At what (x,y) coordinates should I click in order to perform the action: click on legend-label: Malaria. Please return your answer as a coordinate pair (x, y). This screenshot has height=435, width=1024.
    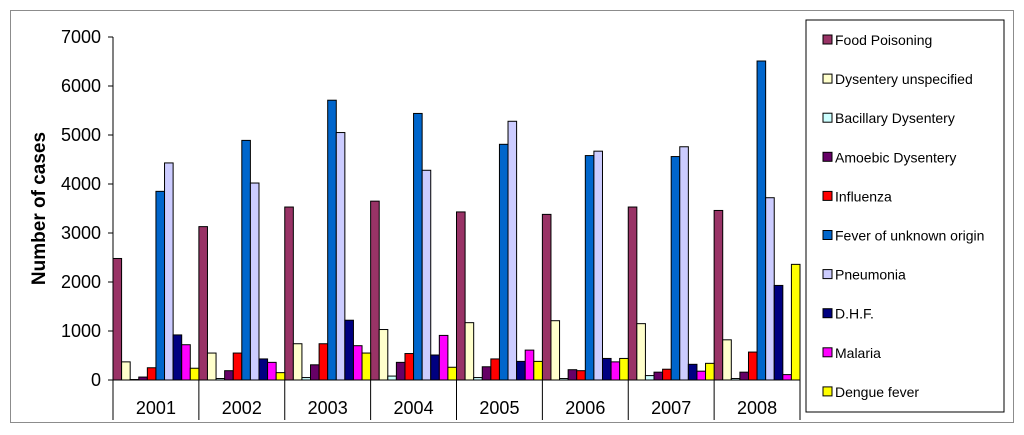
    Looking at the image, I should click on (858, 353).